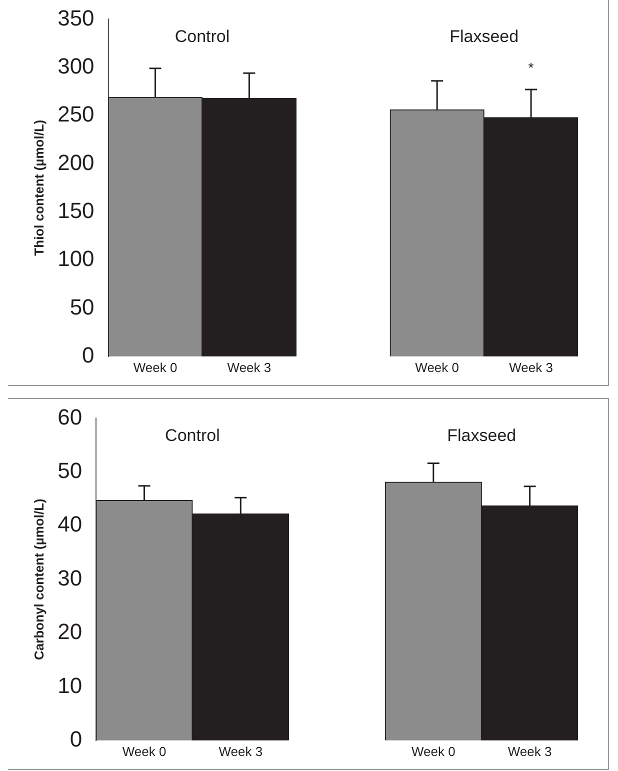  I want to click on y-axis-title: Carbonyl content (µmol/L), so click(38, 579).